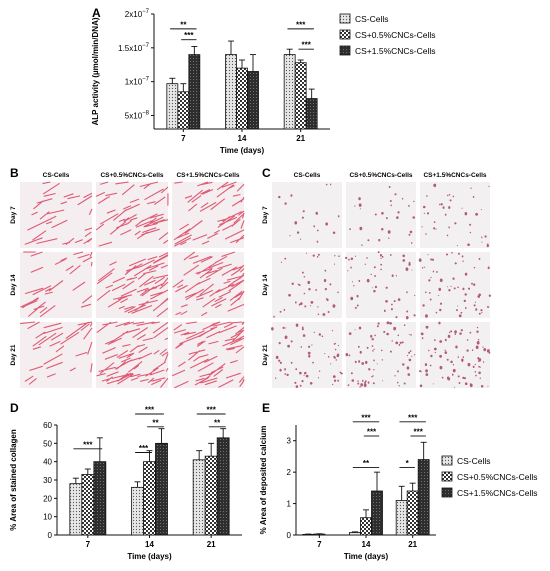 This screenshot has height=571, width=550. Describe the element at coordinates (497, 493) in the screenshot. I see `legend-label-2: CS+1.5%CNCs-Cells` at that location.